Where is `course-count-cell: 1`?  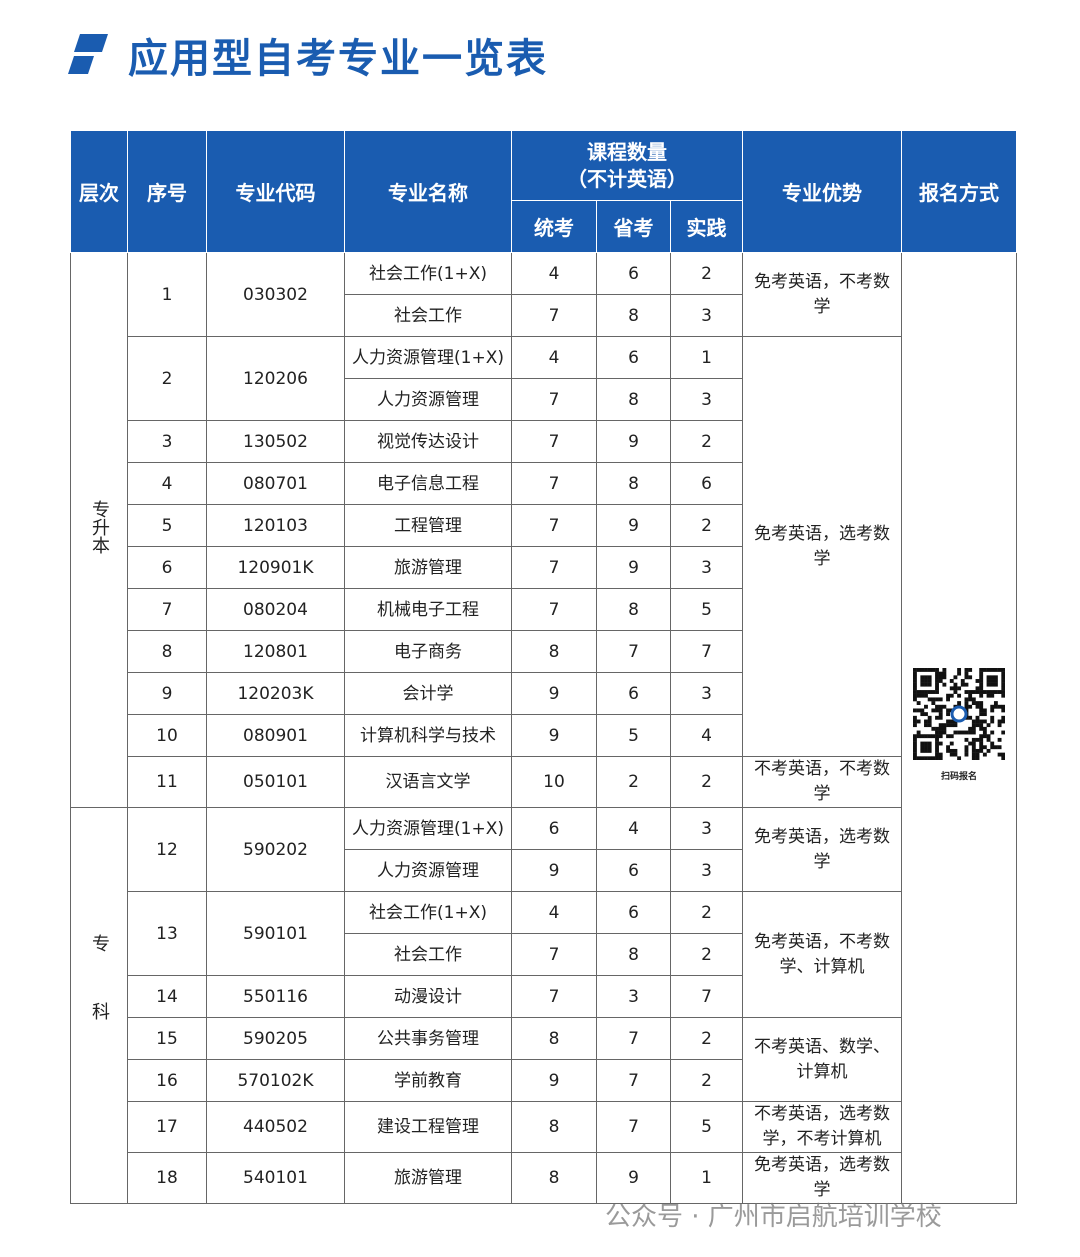 course-count-cell: 1 is located at coordinates (706, 1178).